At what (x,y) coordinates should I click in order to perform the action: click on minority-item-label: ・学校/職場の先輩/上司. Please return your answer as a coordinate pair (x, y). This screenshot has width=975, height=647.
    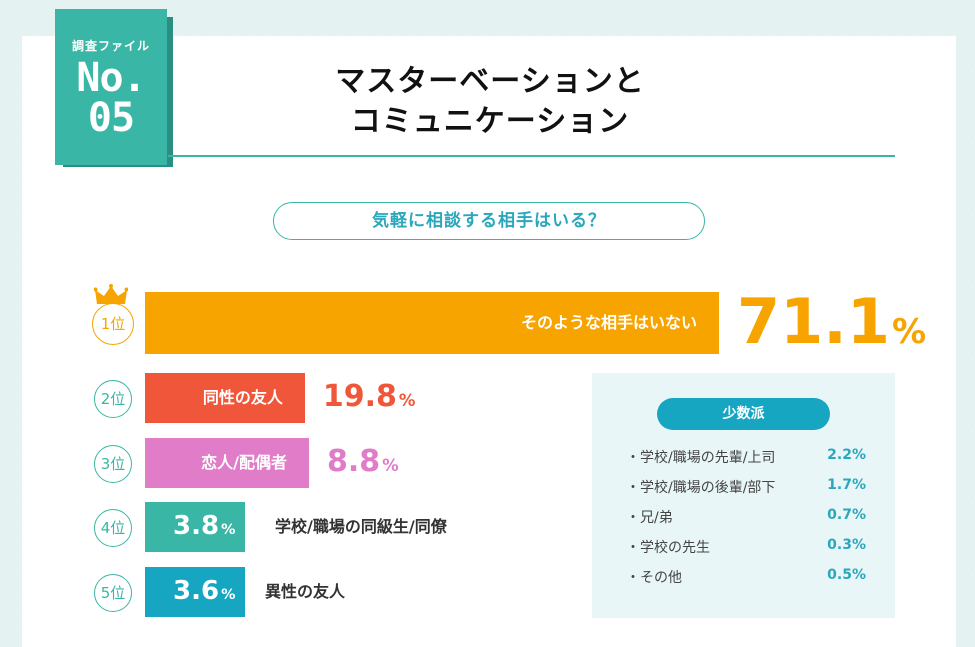
    Looking at the image, I should click on (701, 458).